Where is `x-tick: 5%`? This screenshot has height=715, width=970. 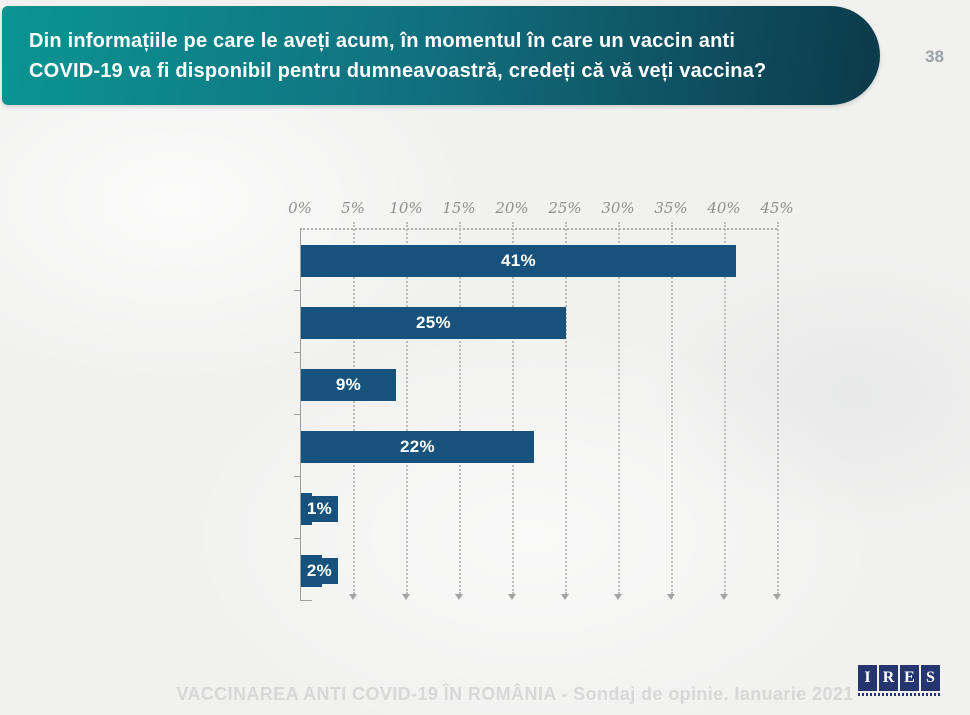
x-tick: 5% is located at coordinates (353, 208).